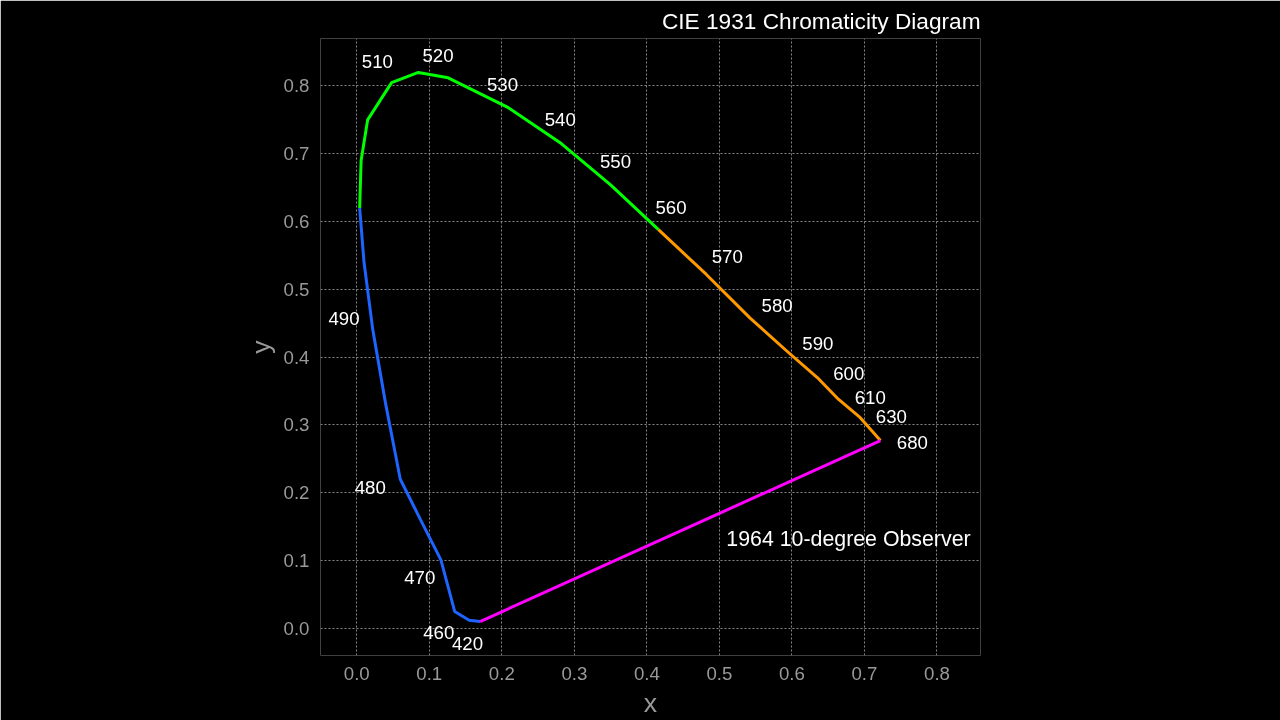 Image resolution: width=1280 pixels, height=720 pixels. Describe the element at coordinates (818, 344) in the screenshot. I see `annotation: 590` at that location.